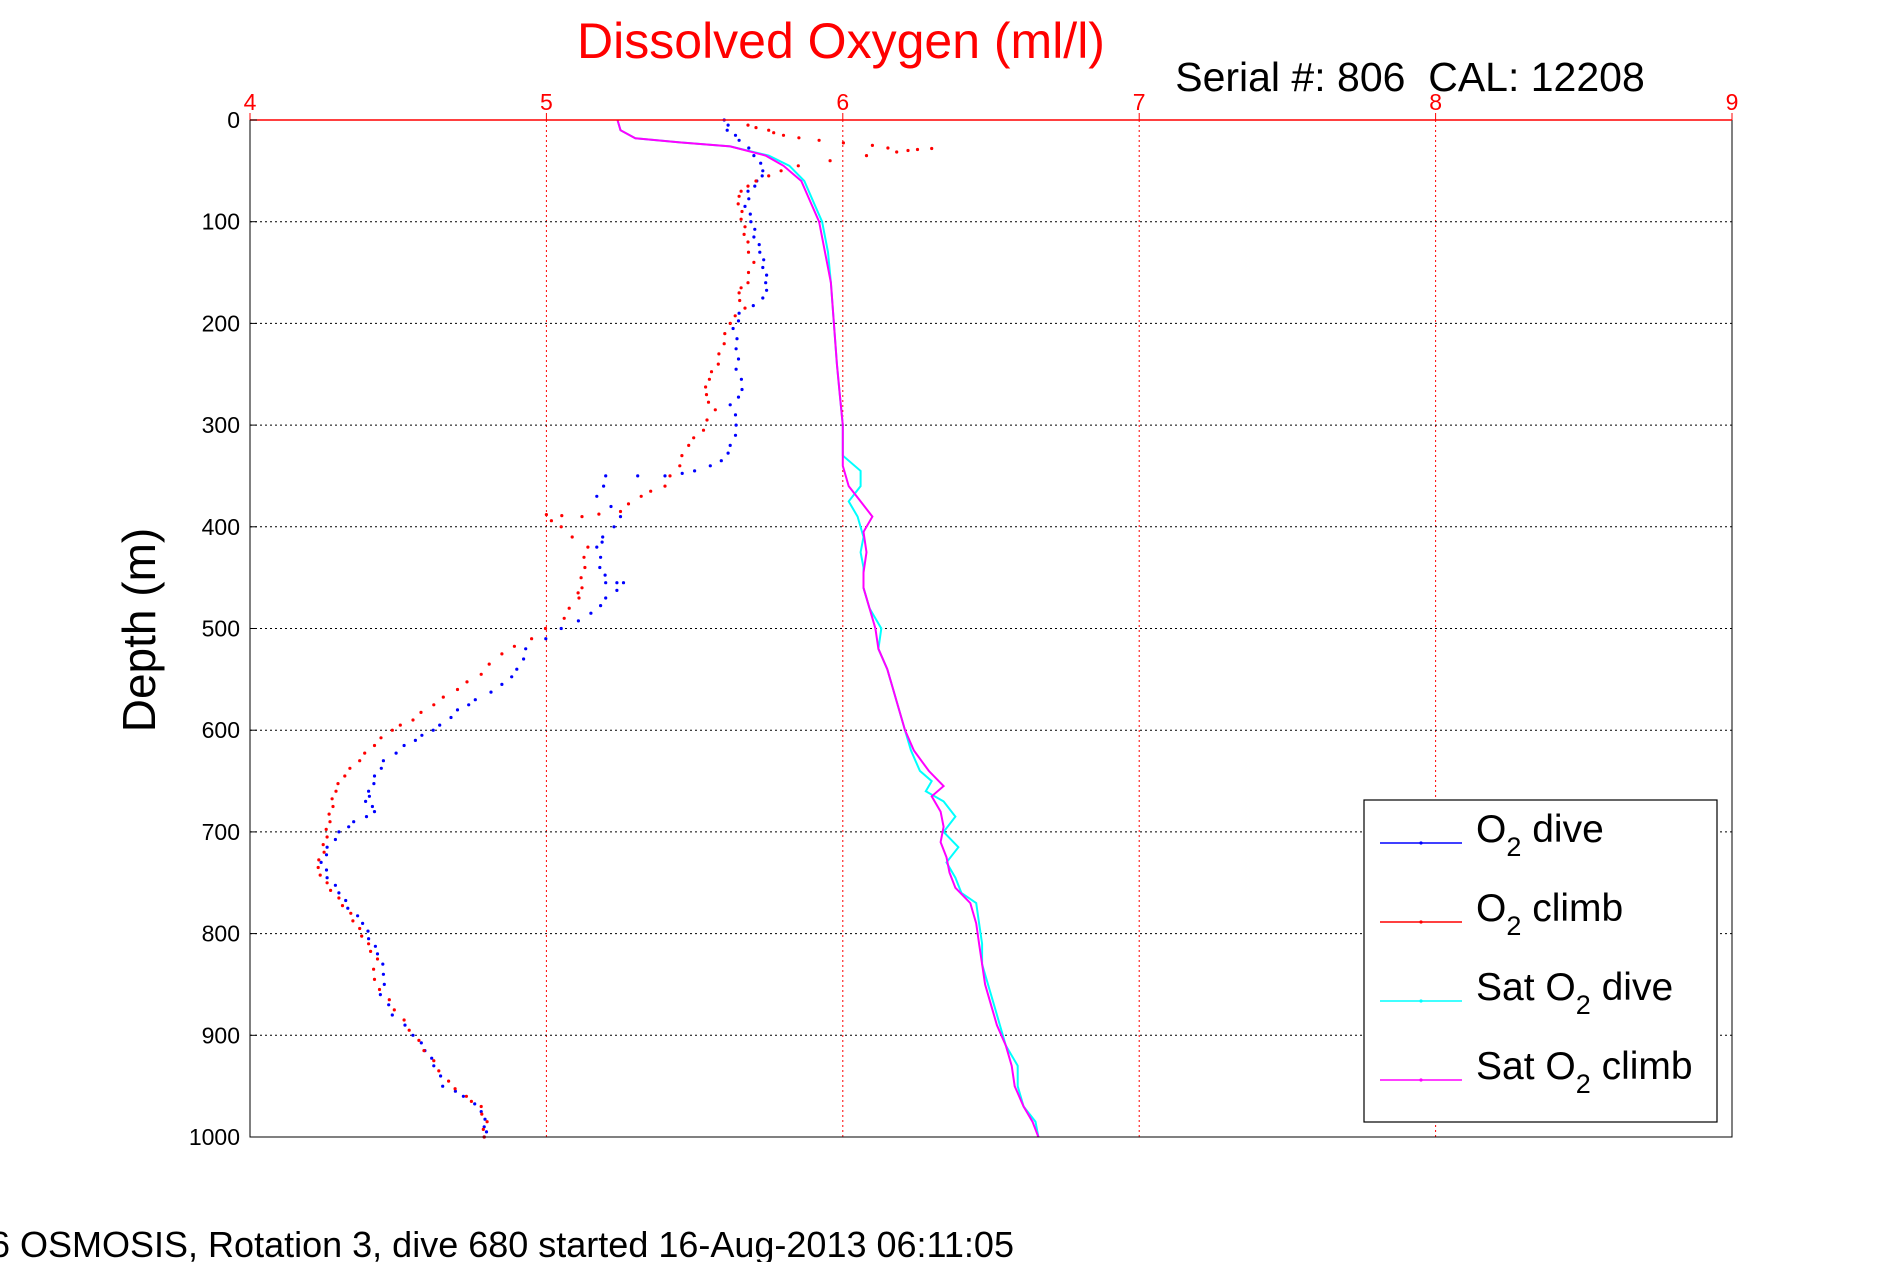  I want to click on legend-label: Sat O2 climb, so click(1584, 1072).